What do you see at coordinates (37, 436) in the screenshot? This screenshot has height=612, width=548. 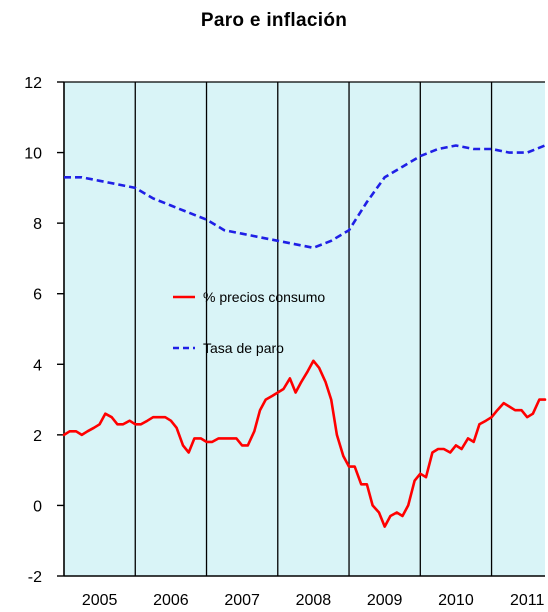 I see `y-tick-label: 2` at bounding box center [37, 436].